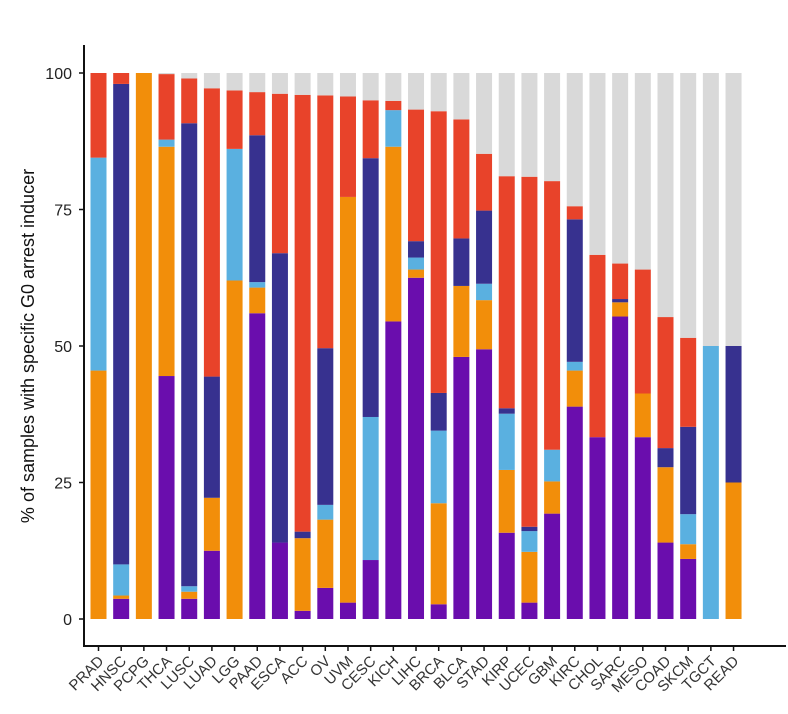  I want to click on y-tick-label: 50, so click(63, 347).